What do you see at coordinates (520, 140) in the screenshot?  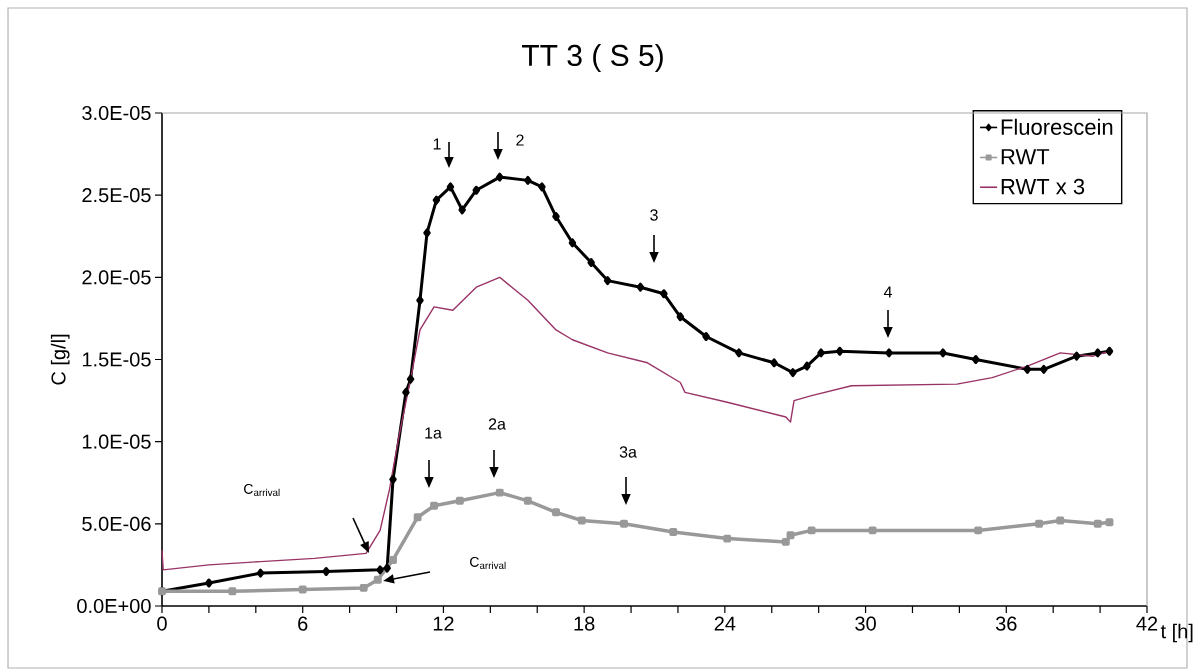 I see `annotation: 2` at bounding box center [520, 140].